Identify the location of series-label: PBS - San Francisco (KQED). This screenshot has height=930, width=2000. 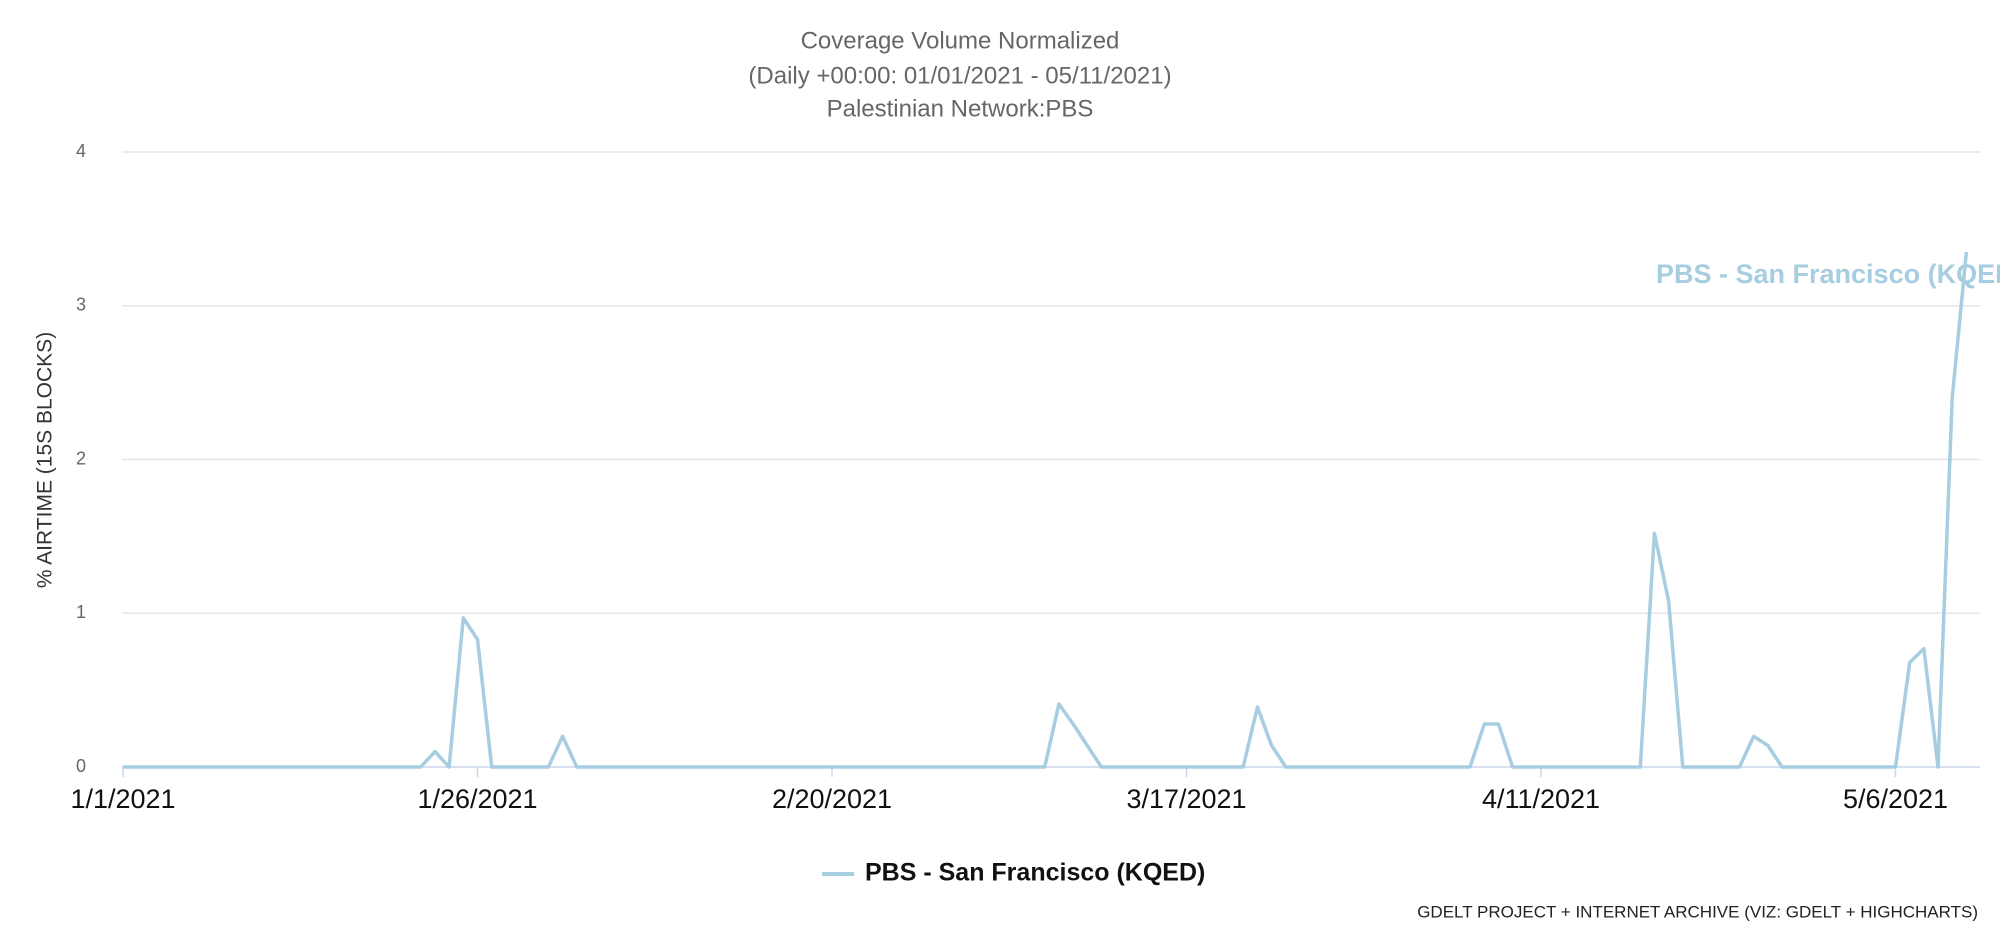
(1828, 274).